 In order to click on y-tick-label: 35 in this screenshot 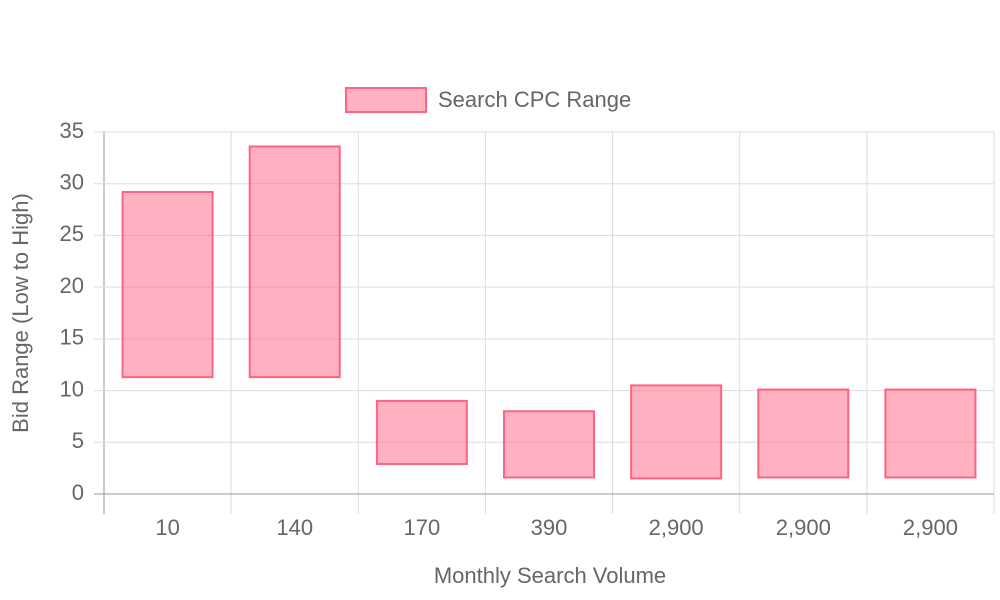, I will do `click(72, 130)`.